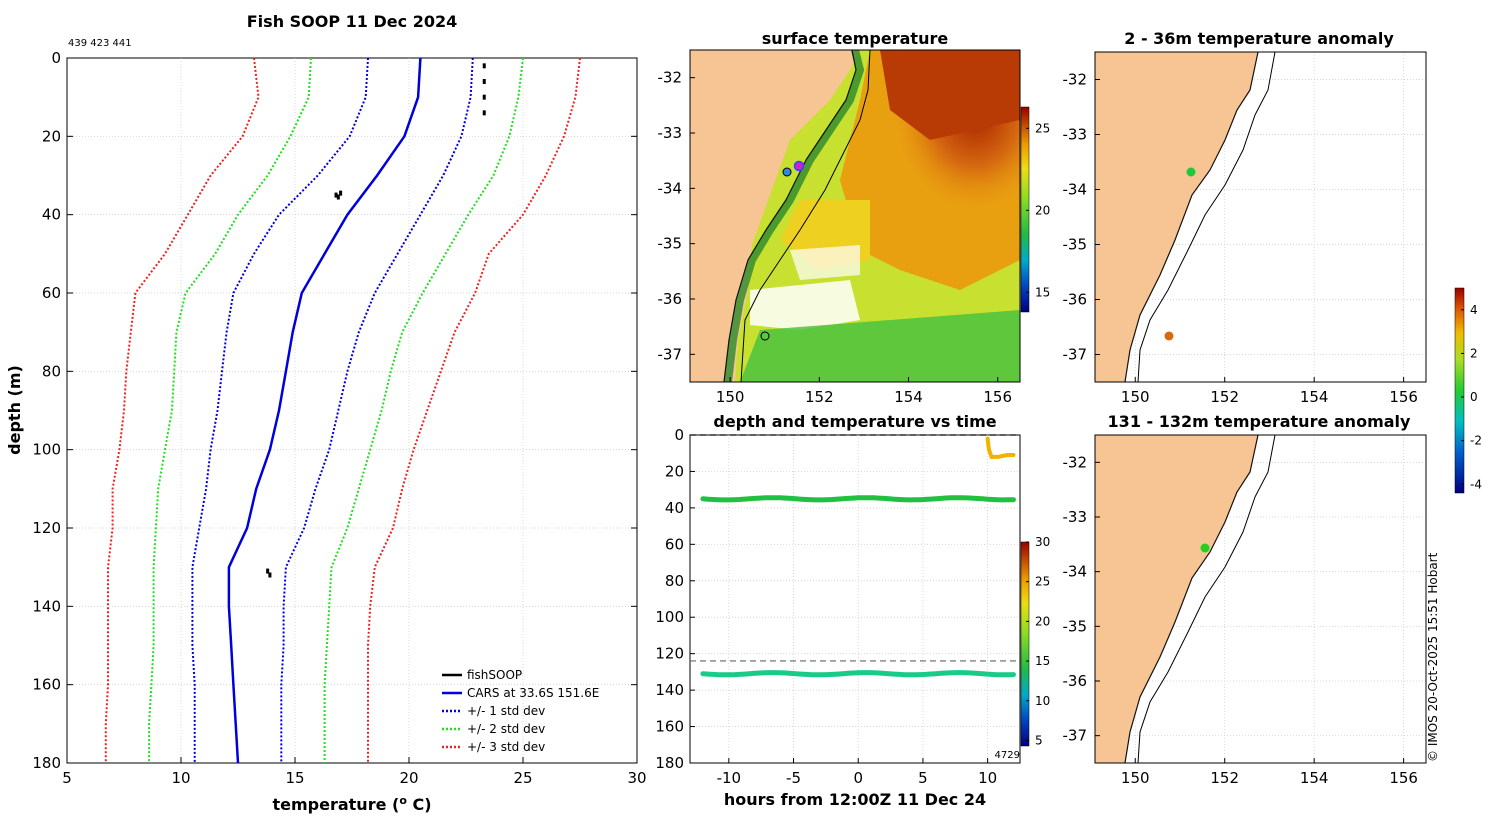 This screenshot has width=1500, height=820. Describe the element at coordinates (765, 336) in the screenshot. I see `sst-point-end` at that location.